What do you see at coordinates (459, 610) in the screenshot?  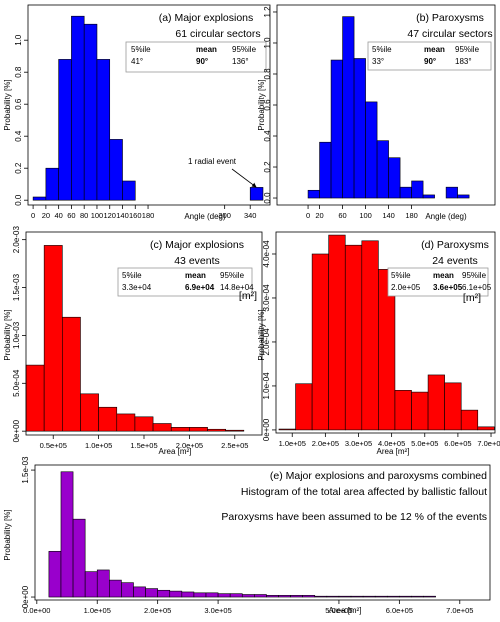 I see `x-tick-label: 7.0e+05` at bounding box center [459, 610].